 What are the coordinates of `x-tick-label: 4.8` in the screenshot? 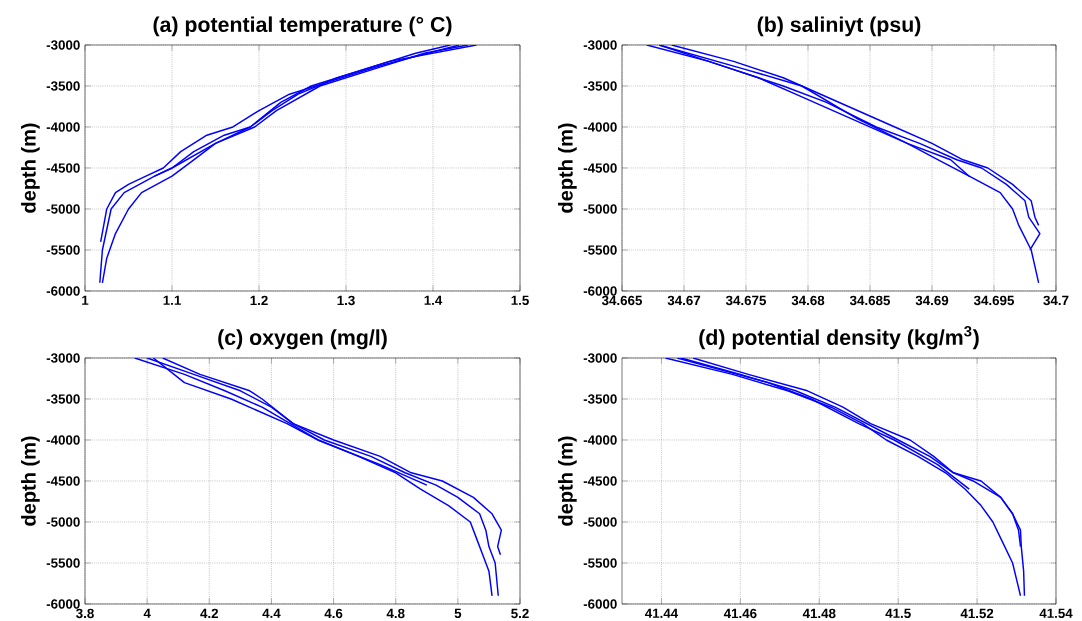 It's located at (395, 613).